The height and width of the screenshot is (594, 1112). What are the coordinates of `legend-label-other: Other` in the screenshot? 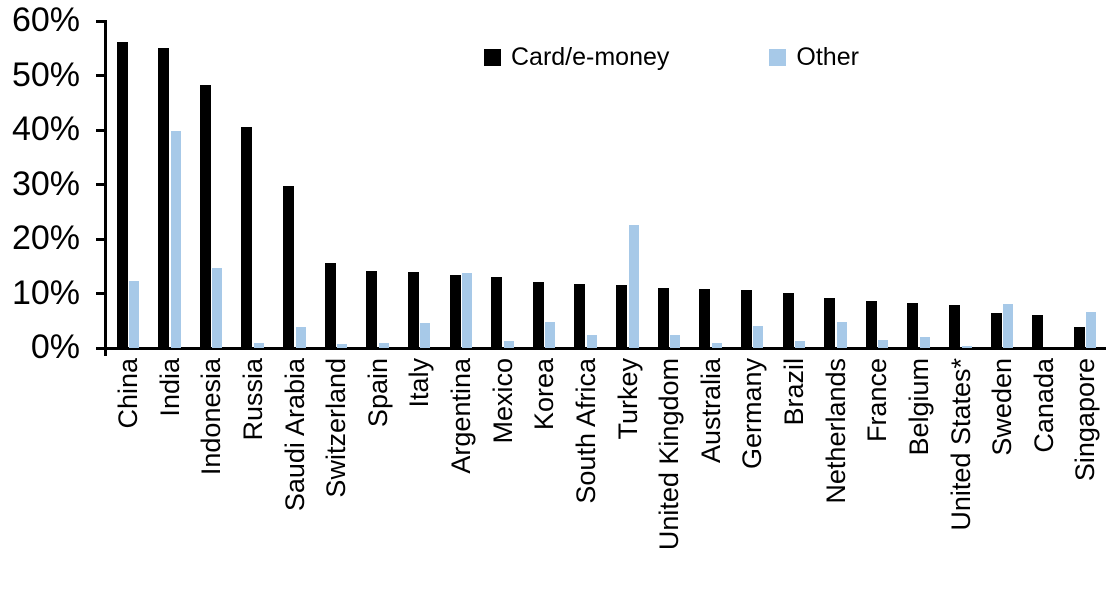 It's located at (827, 57).